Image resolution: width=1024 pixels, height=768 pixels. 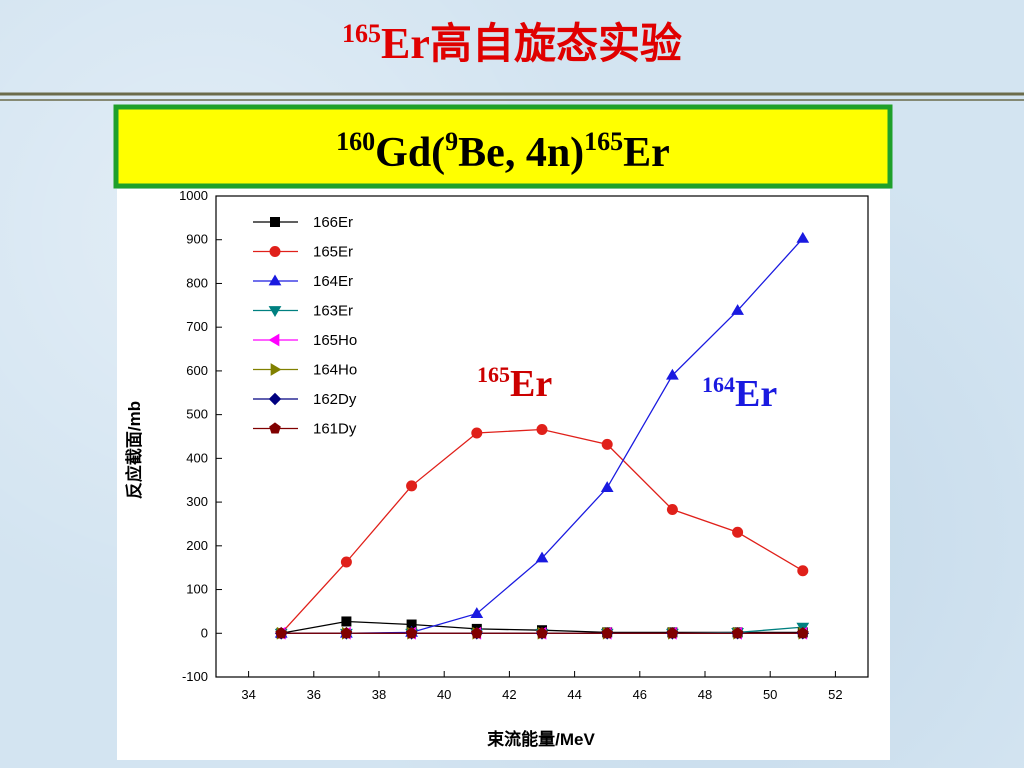 I want to click on x-tick-label: 34, so click(x=248, y=694).